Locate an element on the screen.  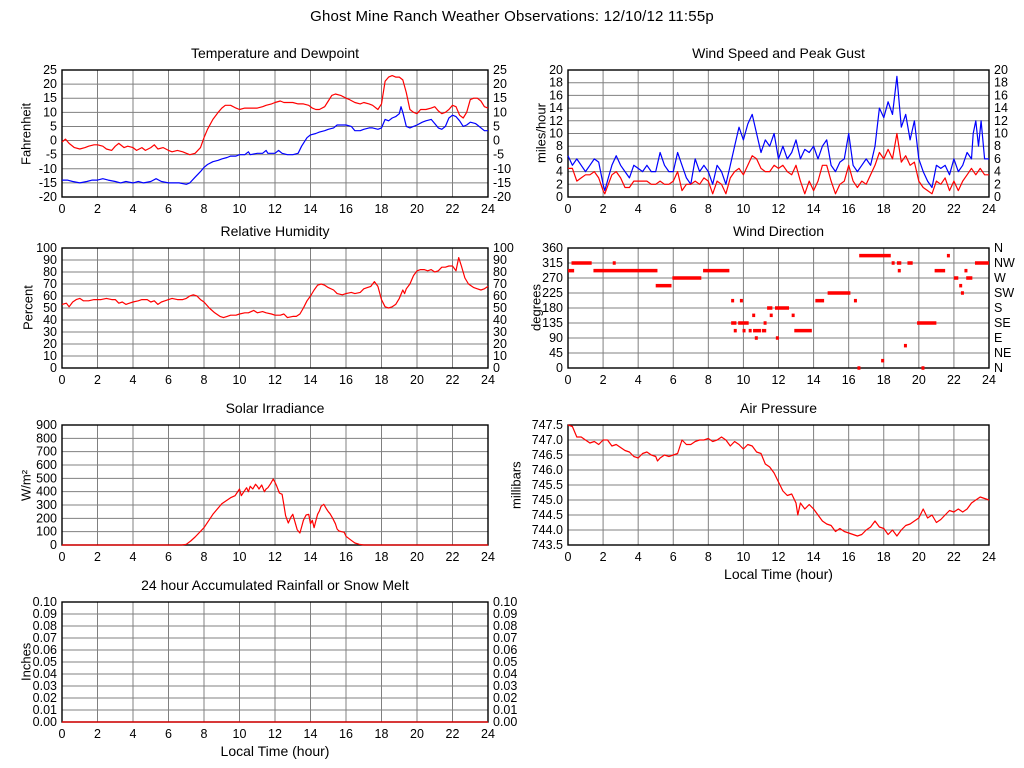
y-tick-label: 300 is located at coordinates (46, 505).